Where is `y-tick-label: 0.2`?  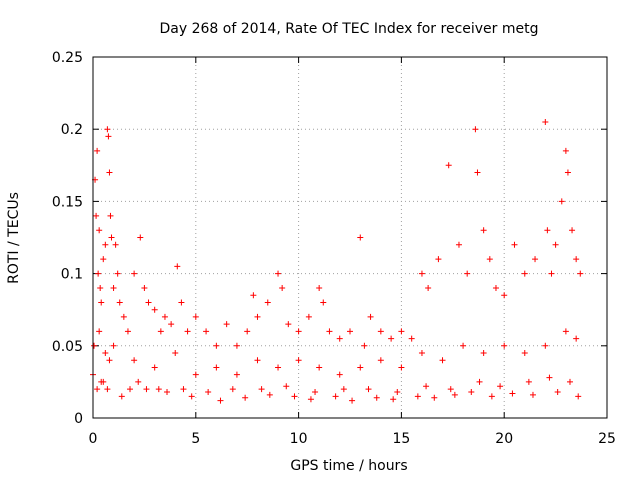
y-tick-label: 0.2 is located at coordinates (72, 130).